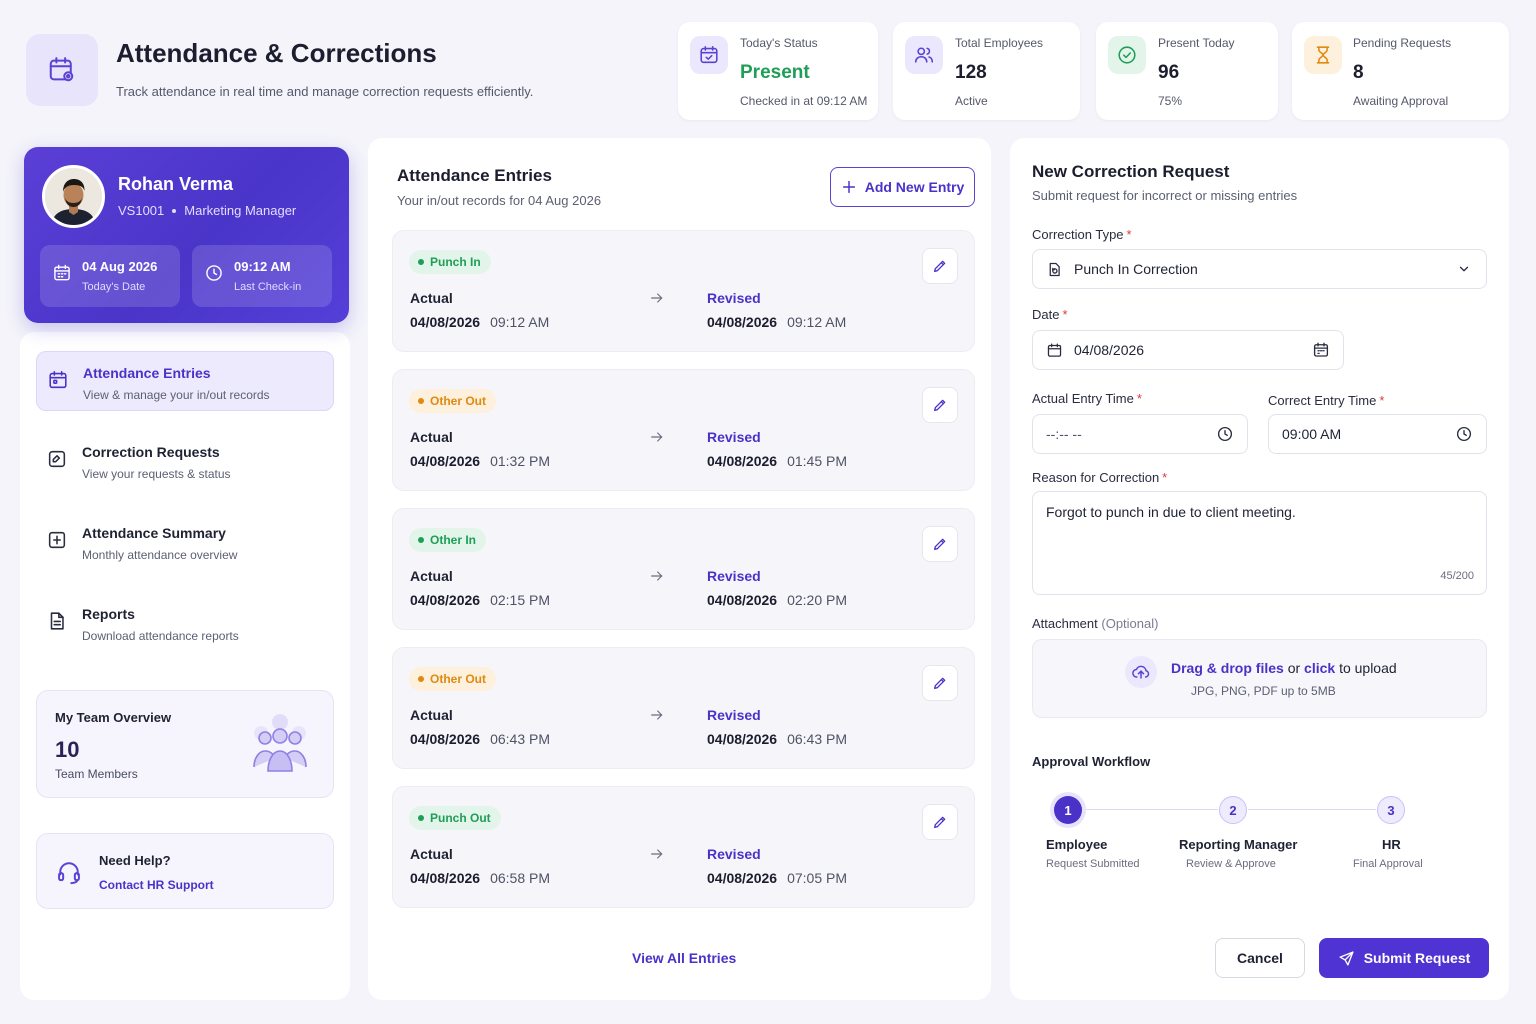 This screenshot has width=1536, height=1024. I want to click on revised-date: 04/08/2026, so click(742, 739).